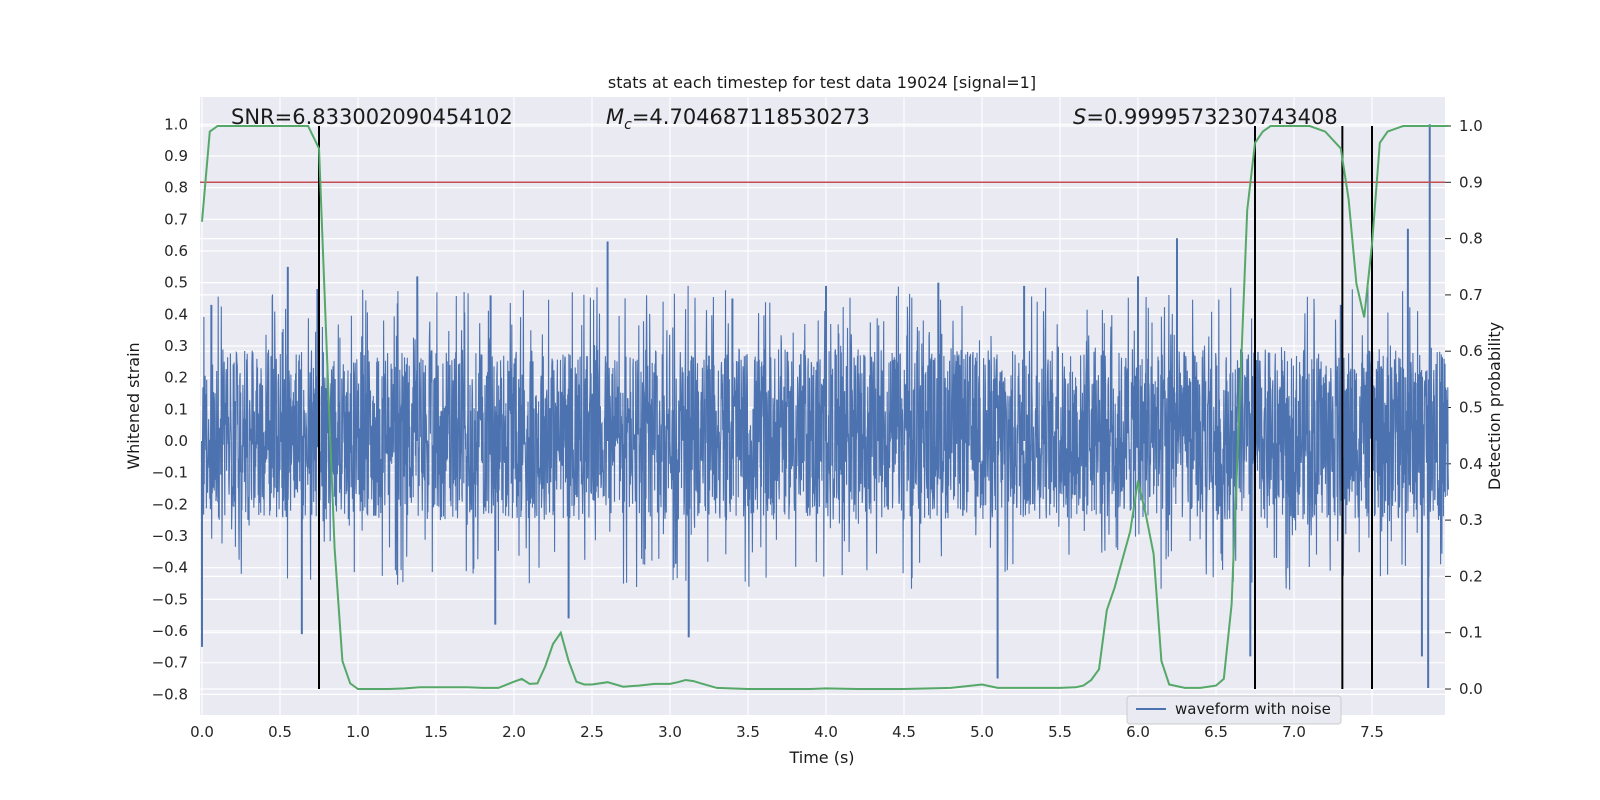 The width and height of the screenshot is (1600, 800). Describe the element at coordinates (1060, 732) in the screenshot. I see `x-tick-label: 5.5` at that location.